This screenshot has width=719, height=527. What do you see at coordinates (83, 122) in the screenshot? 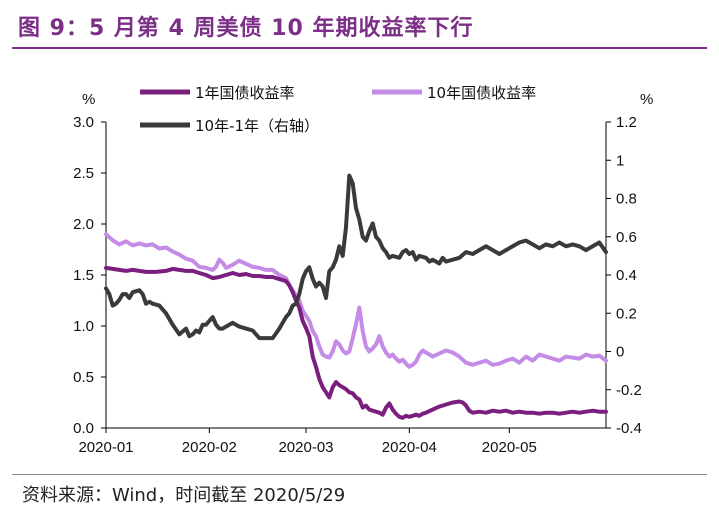
I see `left-tick-label: 3.0` at bounding box center [83, 122].